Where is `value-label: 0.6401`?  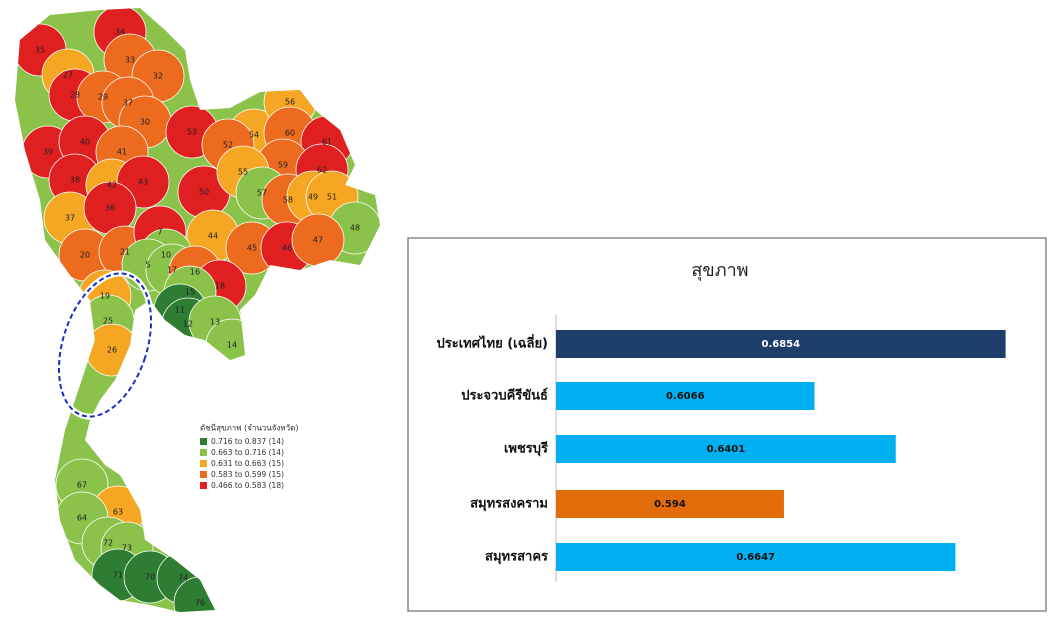
value-label: 0.6401 is located at coordinates (726, 449).